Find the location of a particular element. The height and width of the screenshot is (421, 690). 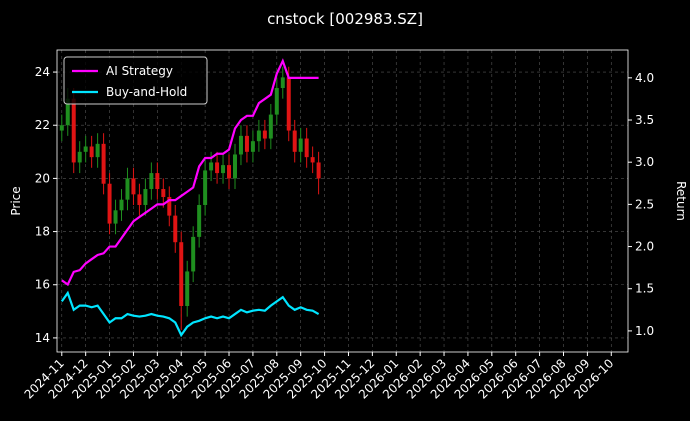

y-tick-label: 14 is located at coordinates (42, 338).